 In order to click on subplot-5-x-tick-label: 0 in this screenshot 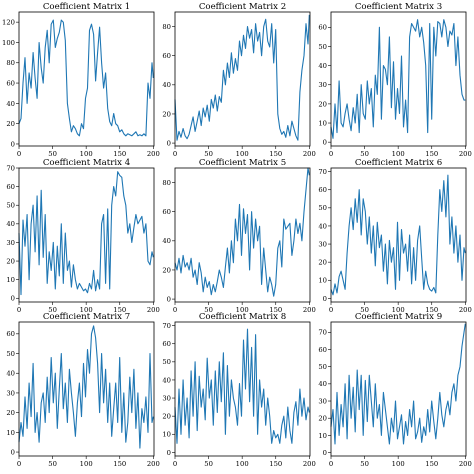, I will do `click(175, 310)`.